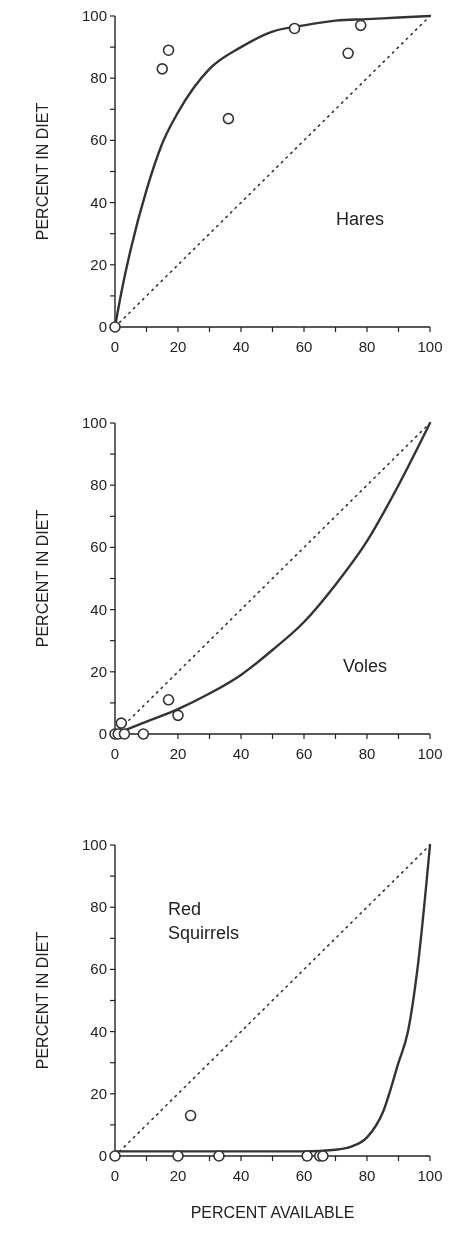 This screenshot has width=453, height=1240. I want to click on x-axis-title: PERCENT AVAILABLE, so click(272, 1212).